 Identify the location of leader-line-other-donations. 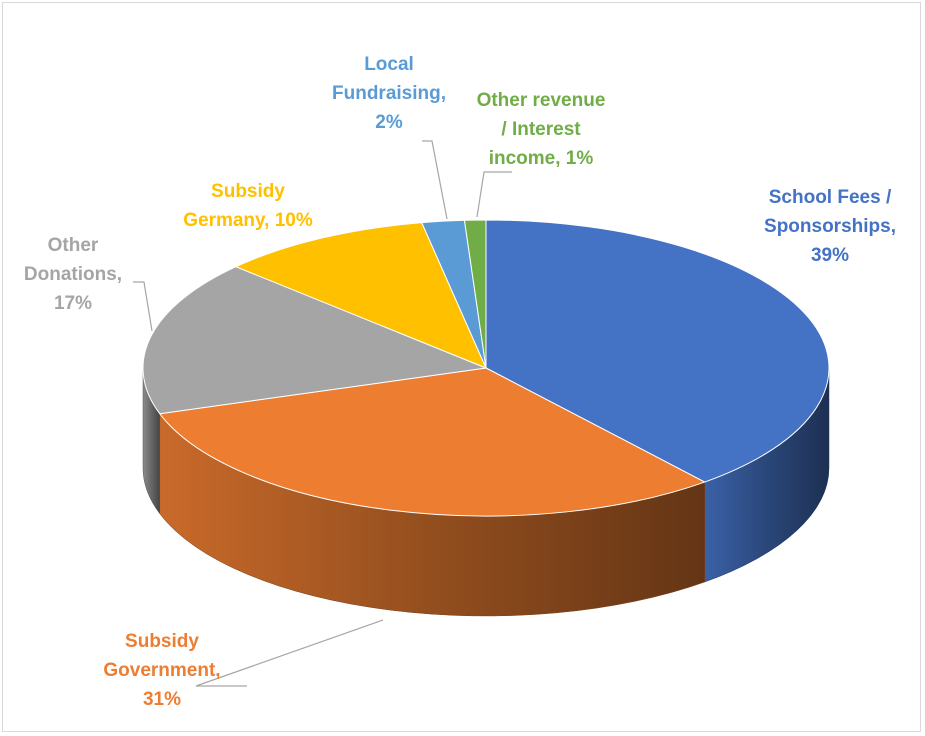
(143, 306).